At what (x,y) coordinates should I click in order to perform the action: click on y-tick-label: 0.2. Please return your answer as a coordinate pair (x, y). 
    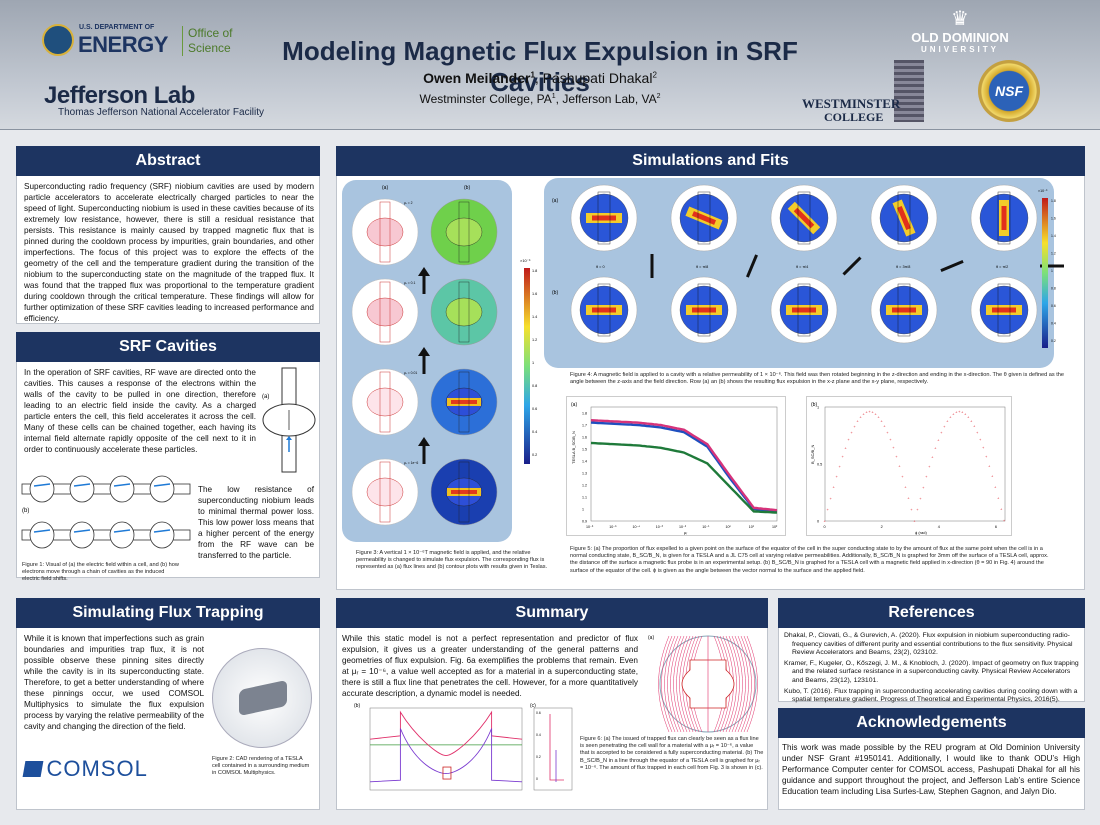
    Looking at the image, I should click on (538, 757).